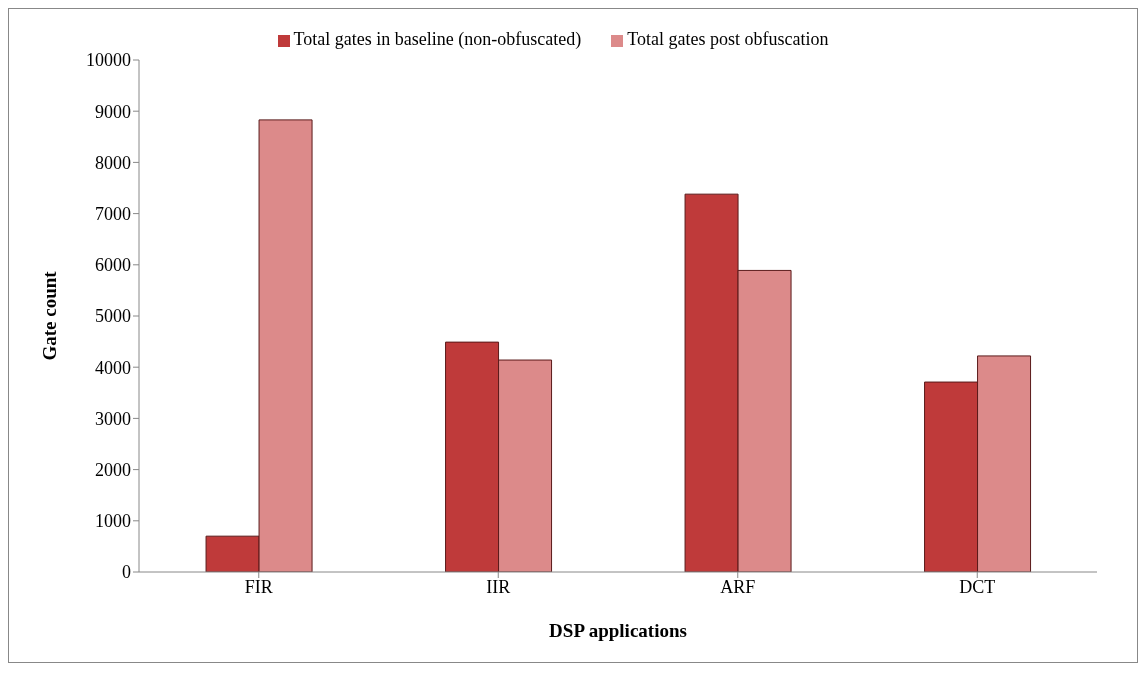 This screenshot has width=1148, height=677. What do you see at coordinates (258, 586) in the screenshot?
I see `x-tick-label: FIR` at bounding box center [258, 586].